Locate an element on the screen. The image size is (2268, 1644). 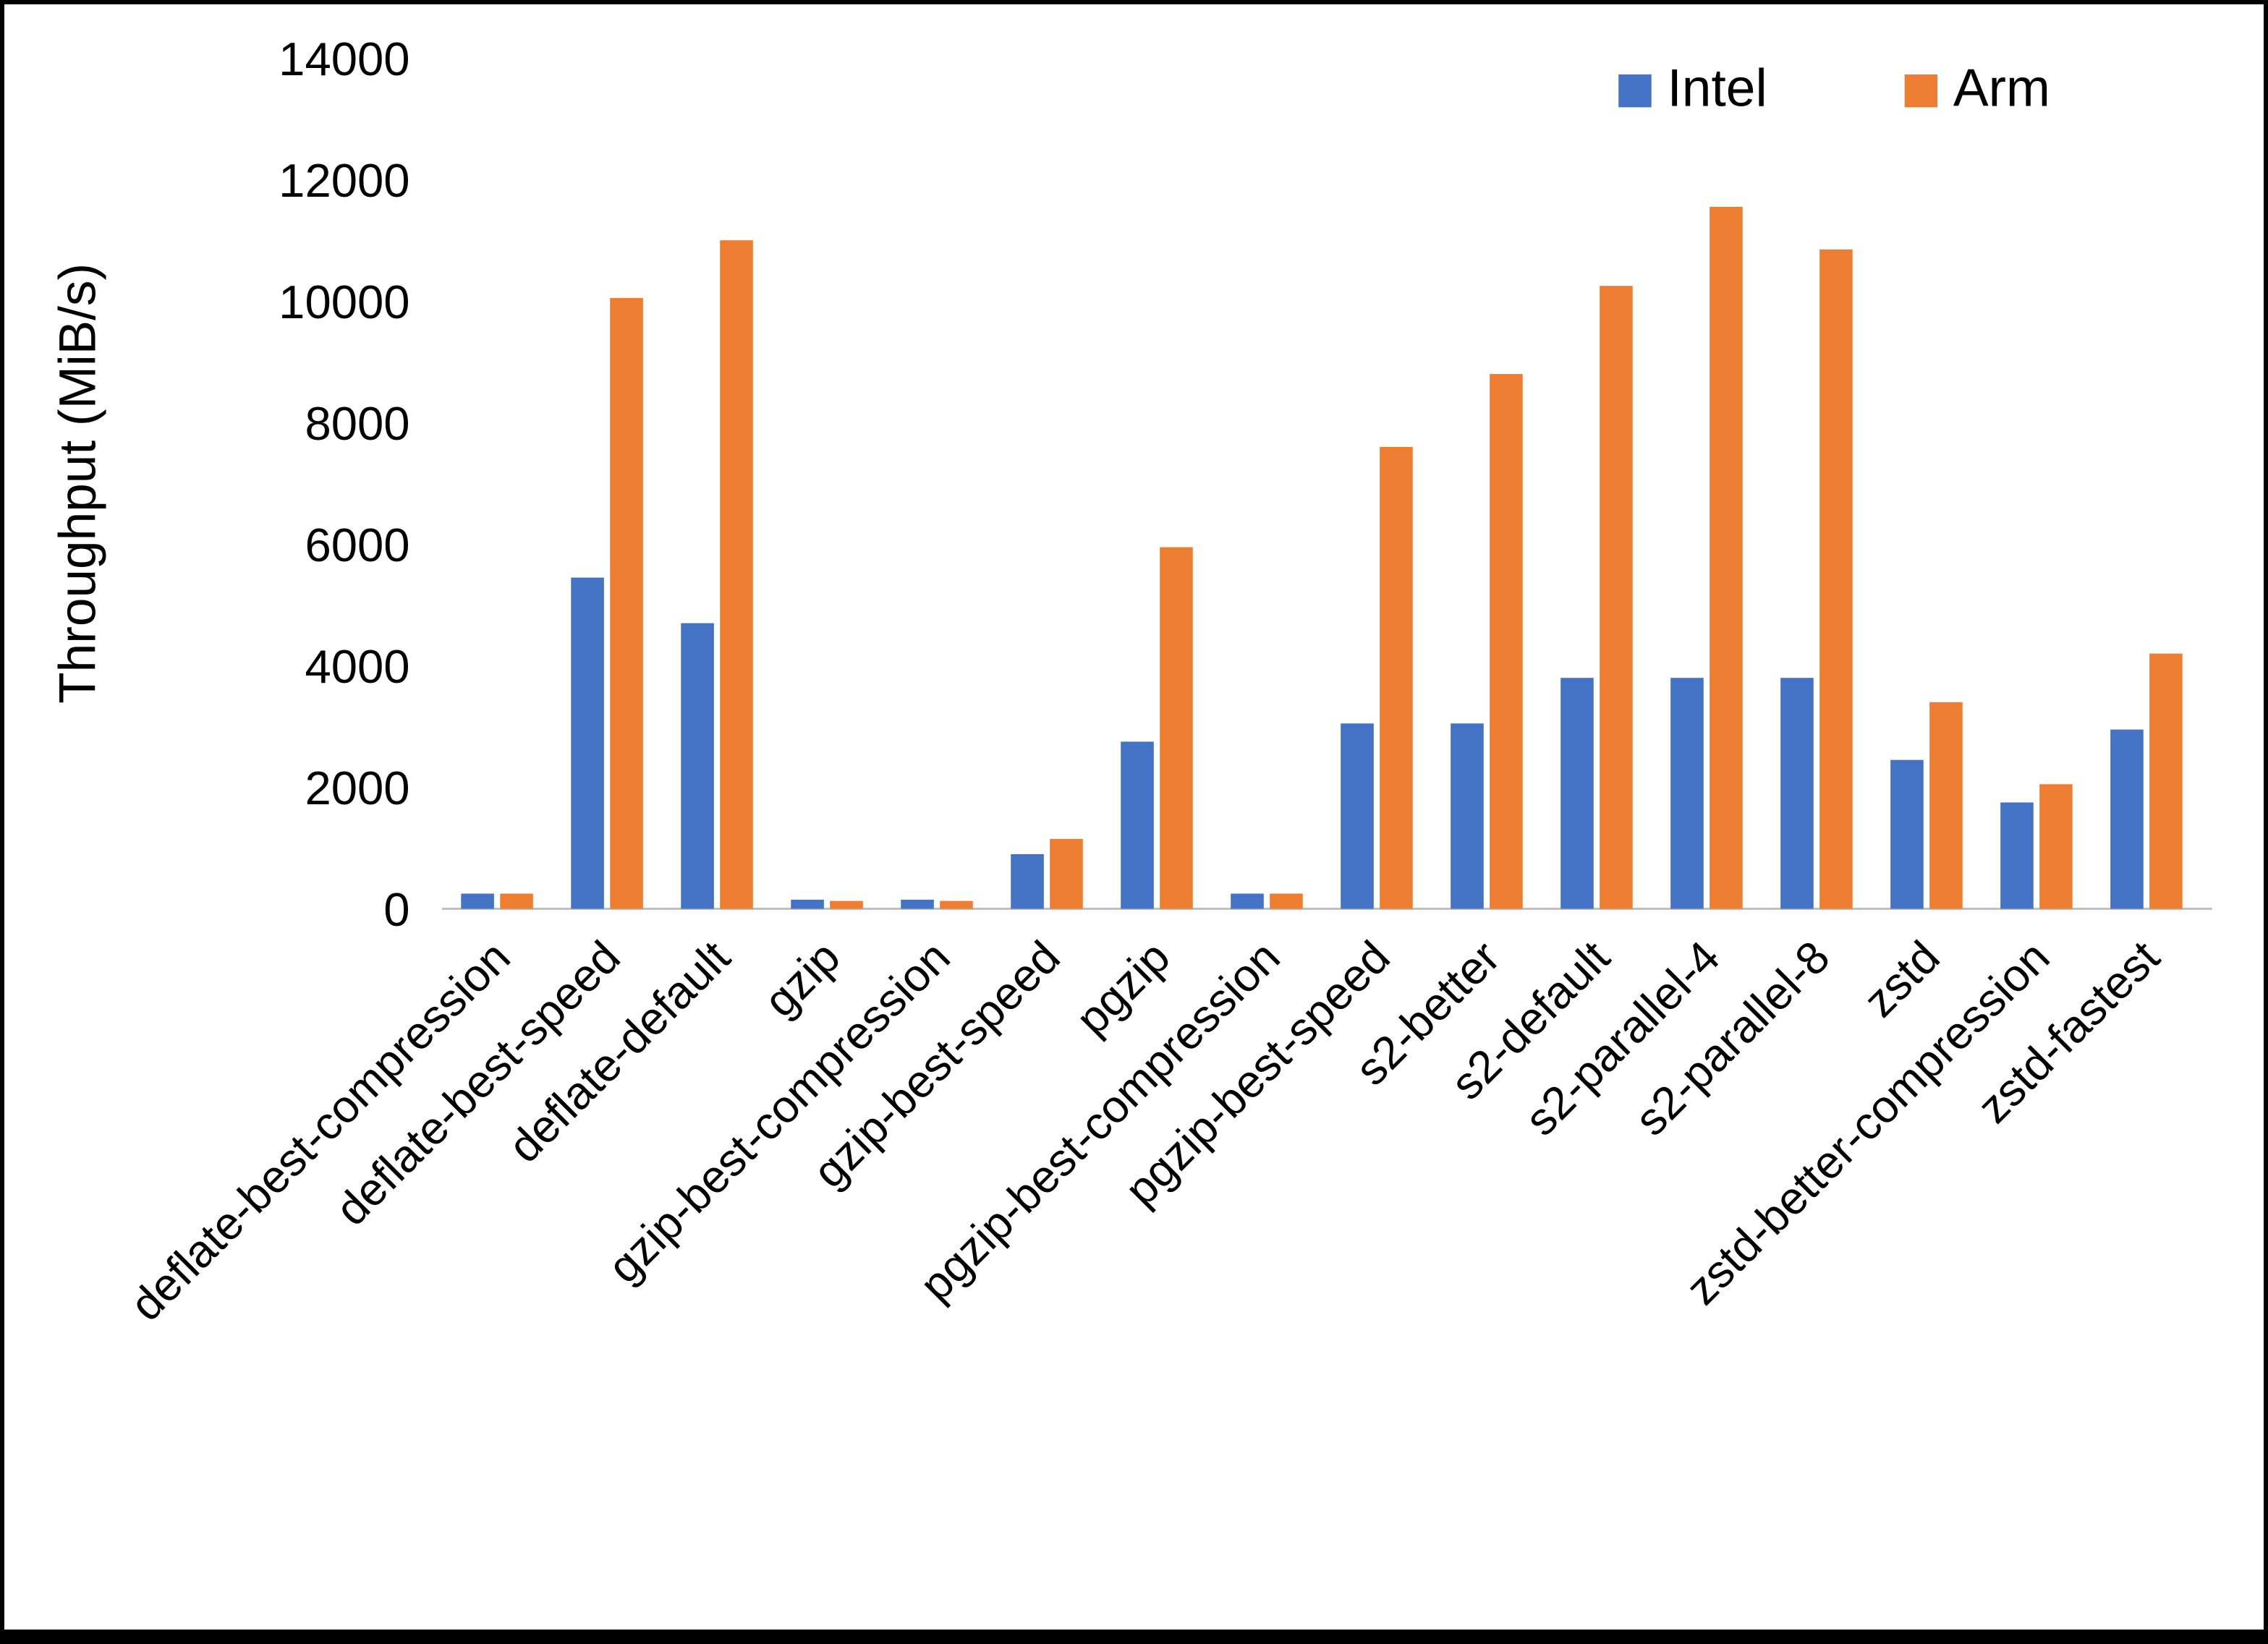
y-axis-tick-label: 0 is located at coordinates (396, 909).